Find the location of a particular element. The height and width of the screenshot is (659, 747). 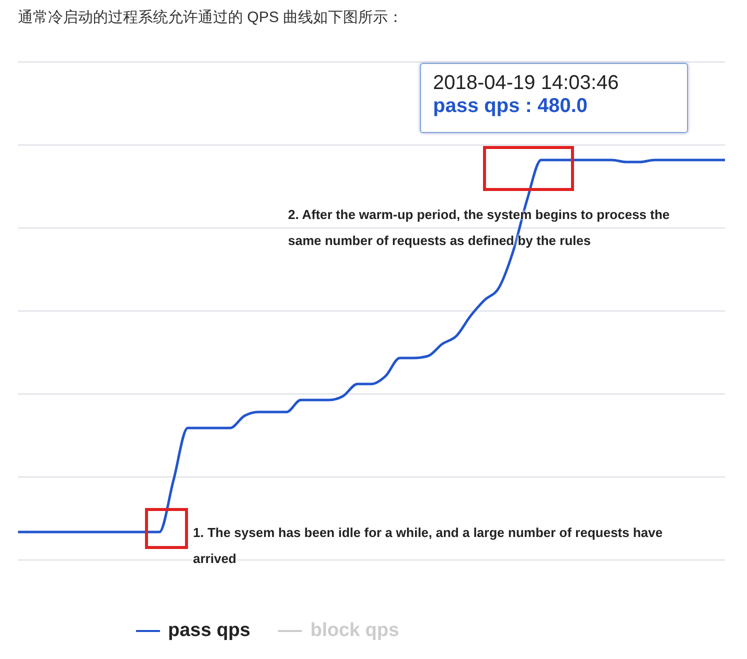

annotation: 1. The sysem has been idle for a while, and a large number of requests have arrived is located at coordinates (428, 546).